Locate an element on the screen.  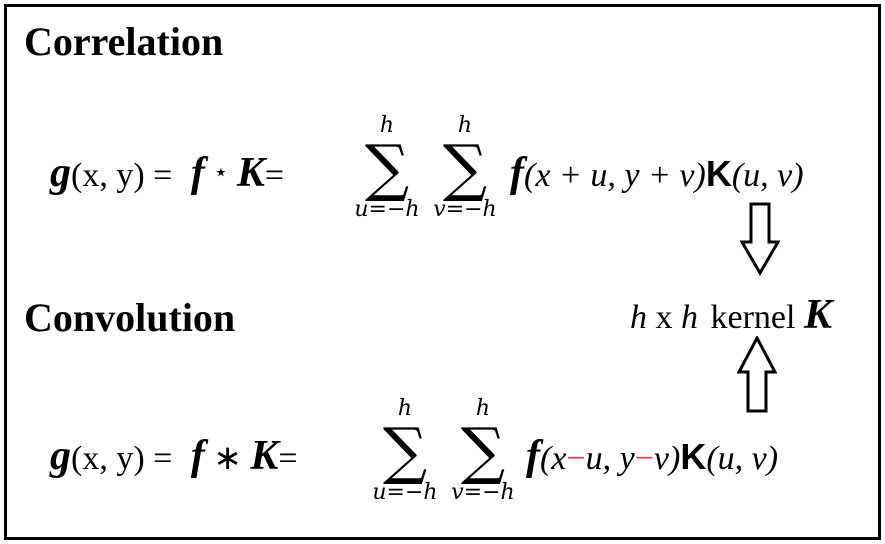
conv-f: f is located at coordinates (197, 456).